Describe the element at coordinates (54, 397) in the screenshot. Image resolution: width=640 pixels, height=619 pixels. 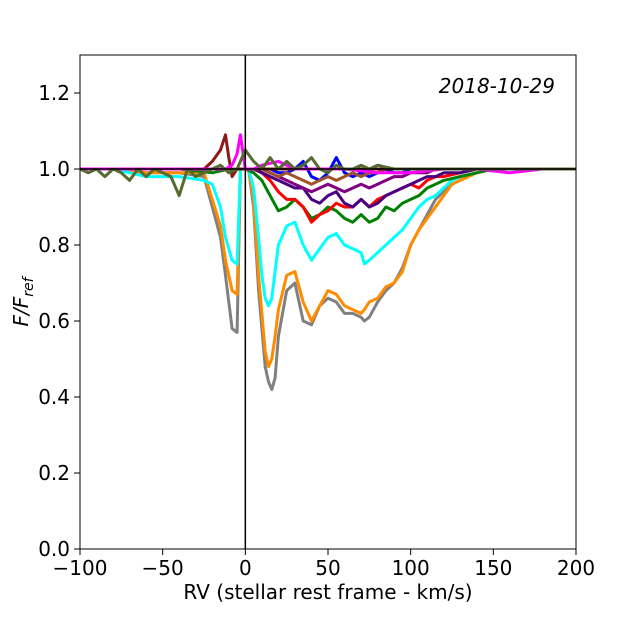
I see `y-tick-label: 0.4` at that location.